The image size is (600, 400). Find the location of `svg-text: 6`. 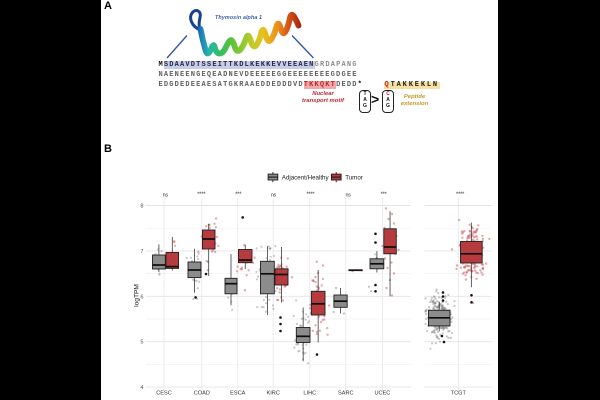

svg-text: 6 is located at coordinates (141, 297).